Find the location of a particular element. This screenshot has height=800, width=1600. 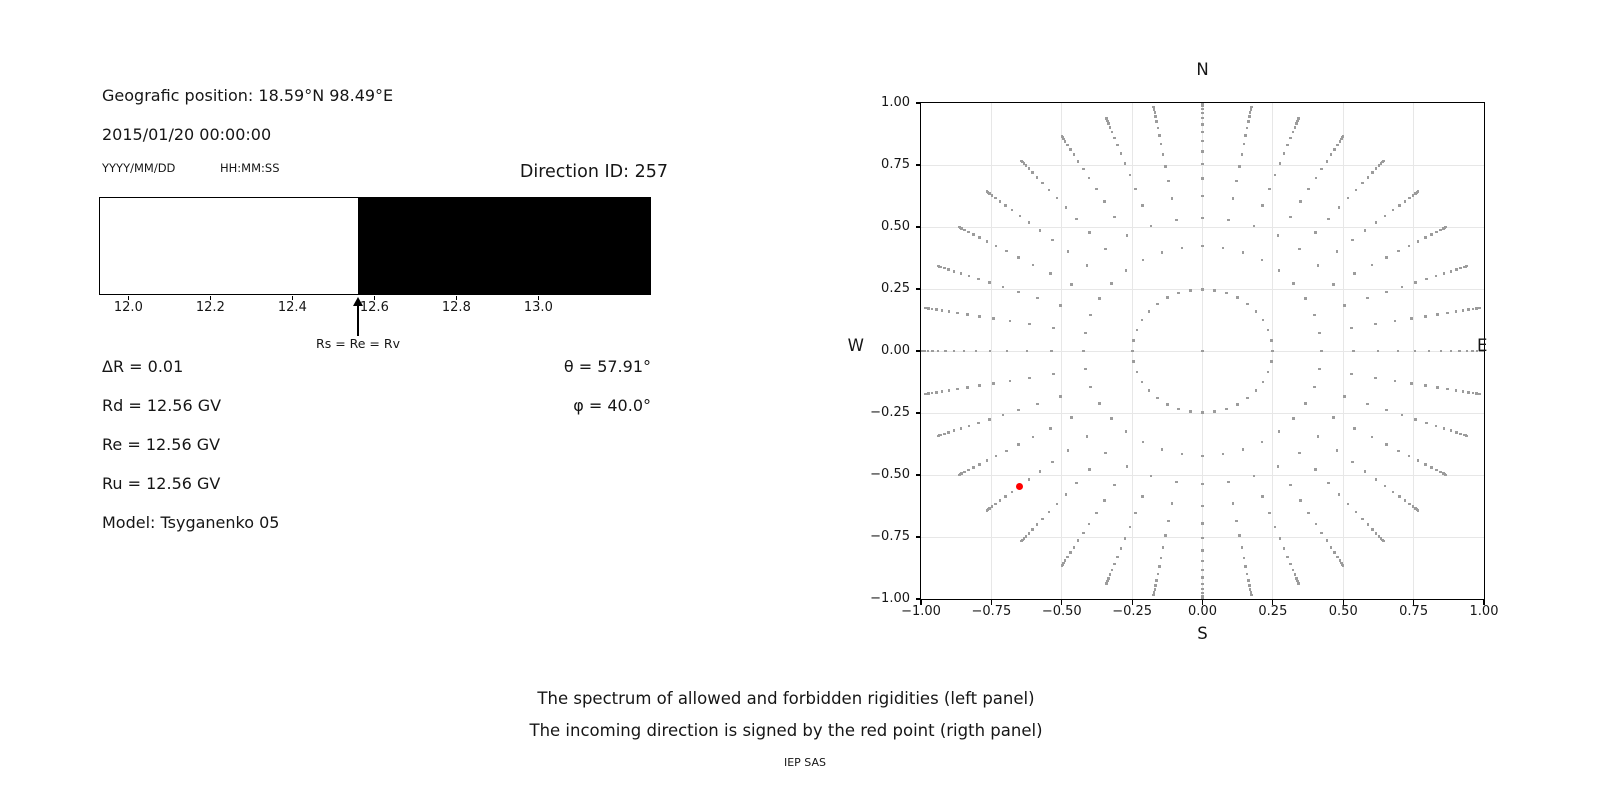

compass-south-label: S is located at coordinates (1202, 633).